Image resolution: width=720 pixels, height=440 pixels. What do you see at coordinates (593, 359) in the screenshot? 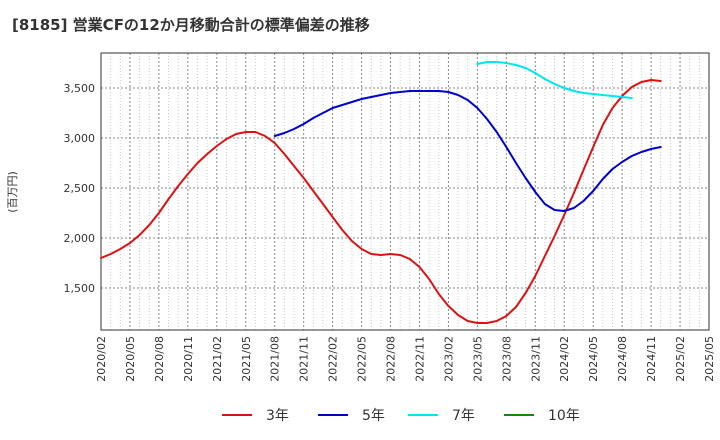
I see `x-tick-label: 2024/05` at bounding box center [593, 359].